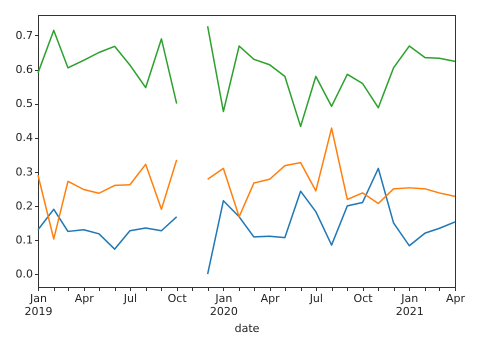 This screenshot has width=478, height=347. Describe the element at coordinates (24, 274) in the screenshot. I see `y-tick-label: 0.0` at that location.